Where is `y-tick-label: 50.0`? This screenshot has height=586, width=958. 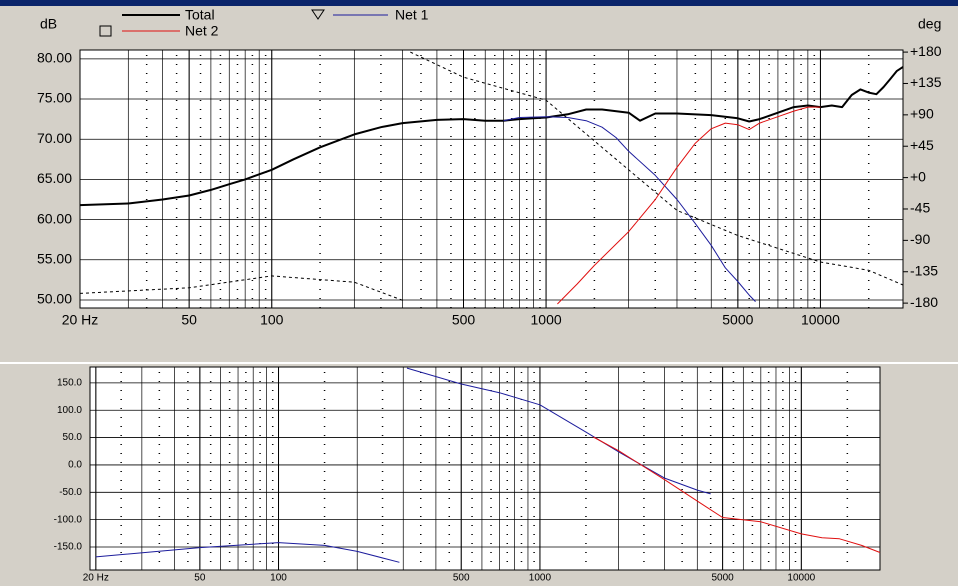 y-tick-label: 50.0 is located at coordinates (73, 437).